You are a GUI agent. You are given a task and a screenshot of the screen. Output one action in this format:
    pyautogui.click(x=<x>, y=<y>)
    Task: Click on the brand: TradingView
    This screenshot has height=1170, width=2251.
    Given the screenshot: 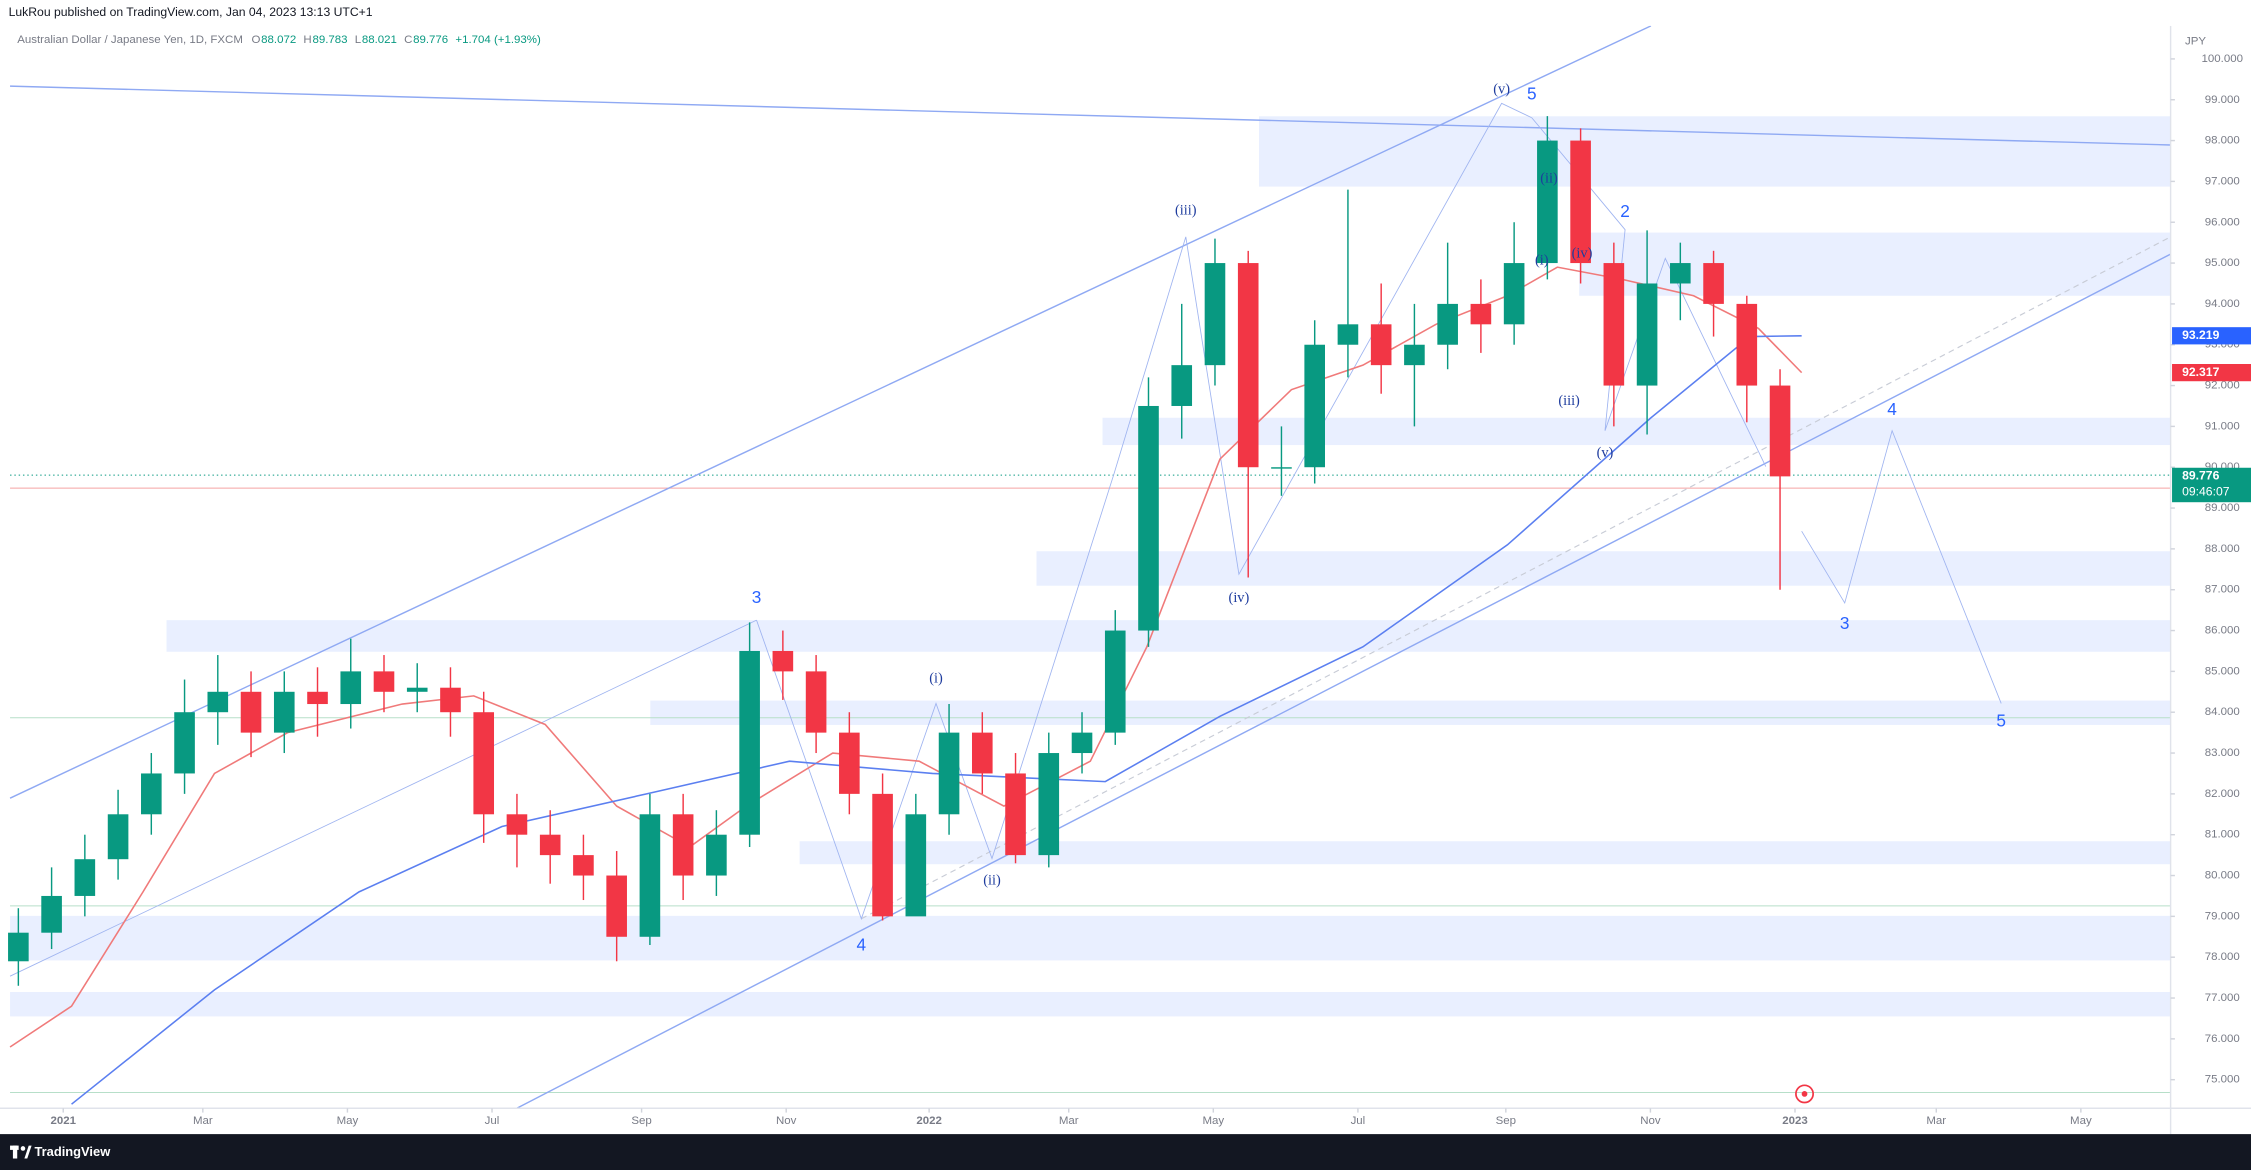 What is the action you would take?
    pyautogui.click(x=72, y=1151)
    